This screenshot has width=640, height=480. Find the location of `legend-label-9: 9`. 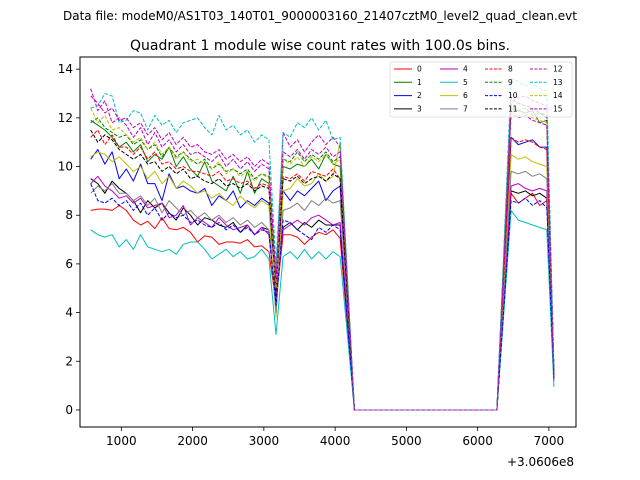

legend-label-9: 9 is located at coordinates (510, 82).